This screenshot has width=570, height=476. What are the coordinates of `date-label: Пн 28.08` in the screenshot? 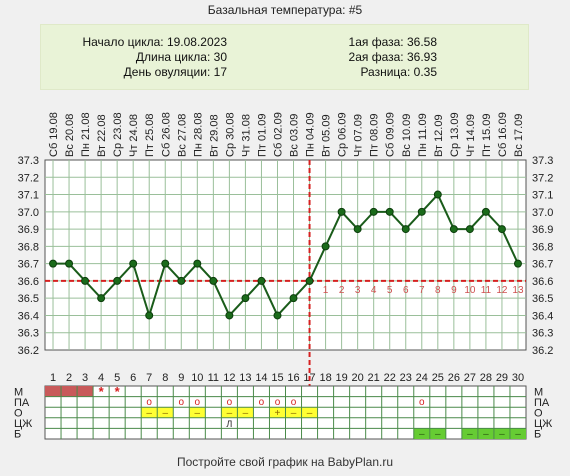 It's located at (198, 134).